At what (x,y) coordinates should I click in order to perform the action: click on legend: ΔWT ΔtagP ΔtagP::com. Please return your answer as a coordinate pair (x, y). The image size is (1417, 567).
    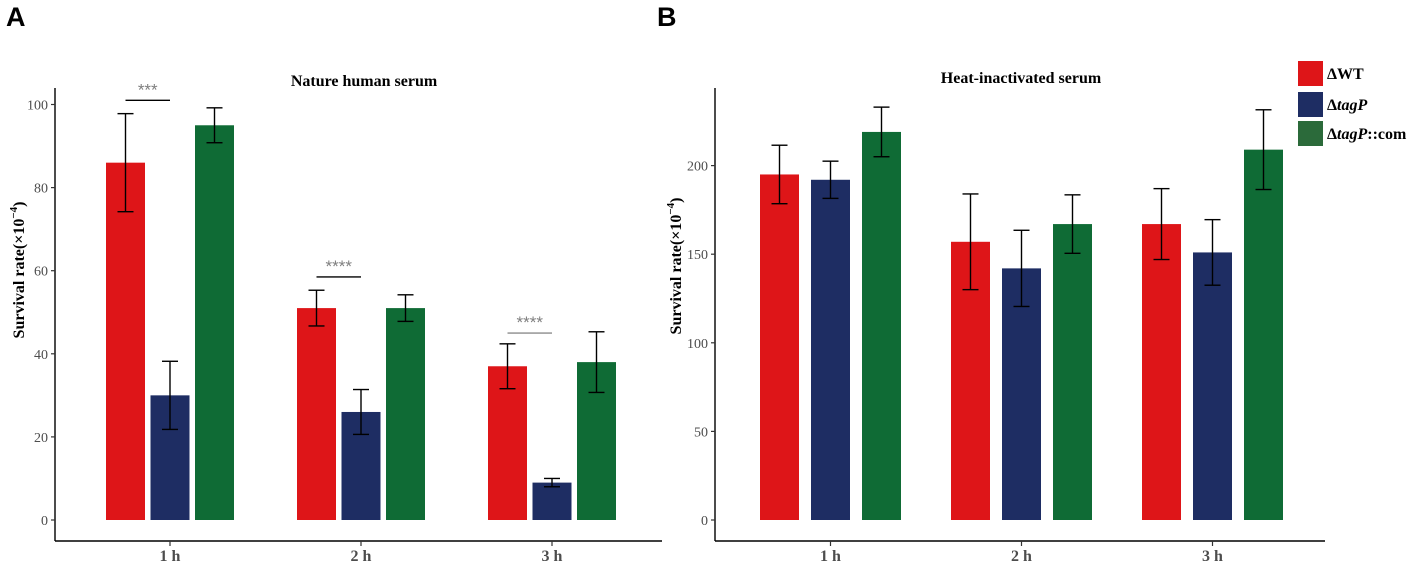
    Looking at the image, I should click on (1352, 103).